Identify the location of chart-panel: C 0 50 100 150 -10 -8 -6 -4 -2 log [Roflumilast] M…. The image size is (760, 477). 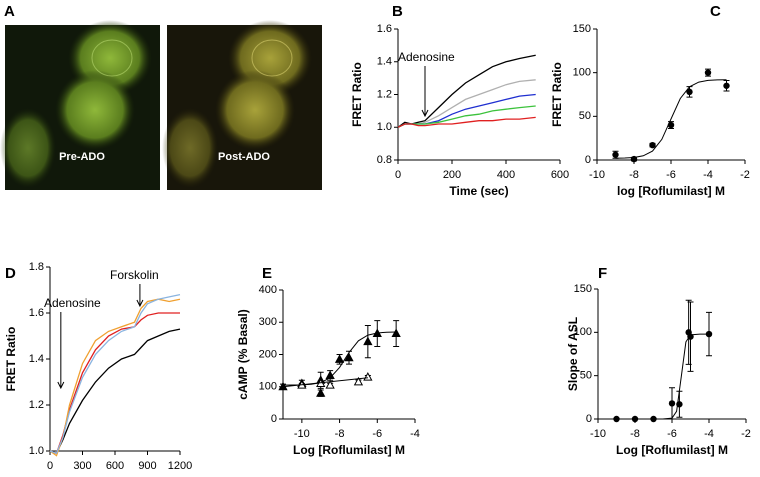
(650, 100).